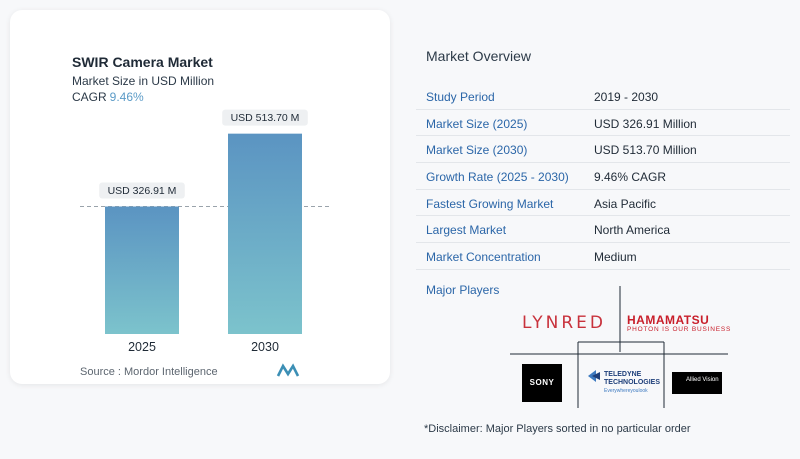 The image size is (800, 459). I want to click on overview-value: 2019 - 2030, so click(626, 97).